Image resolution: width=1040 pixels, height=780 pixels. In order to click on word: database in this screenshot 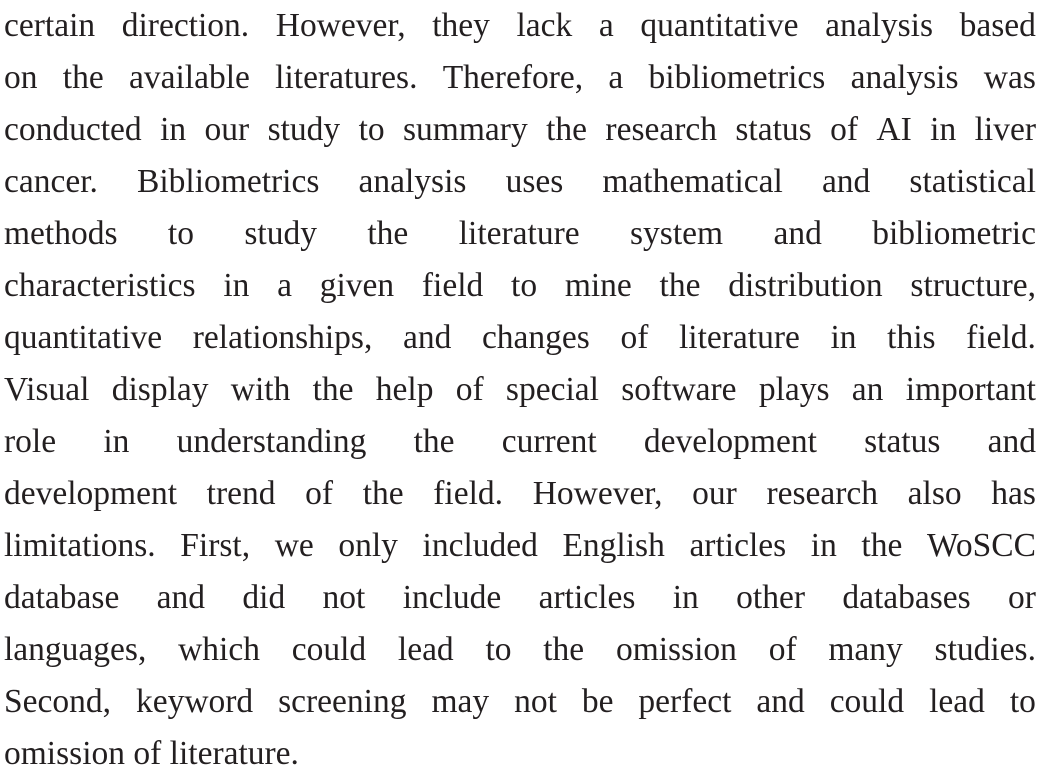, I will do `click(62, 597)`.